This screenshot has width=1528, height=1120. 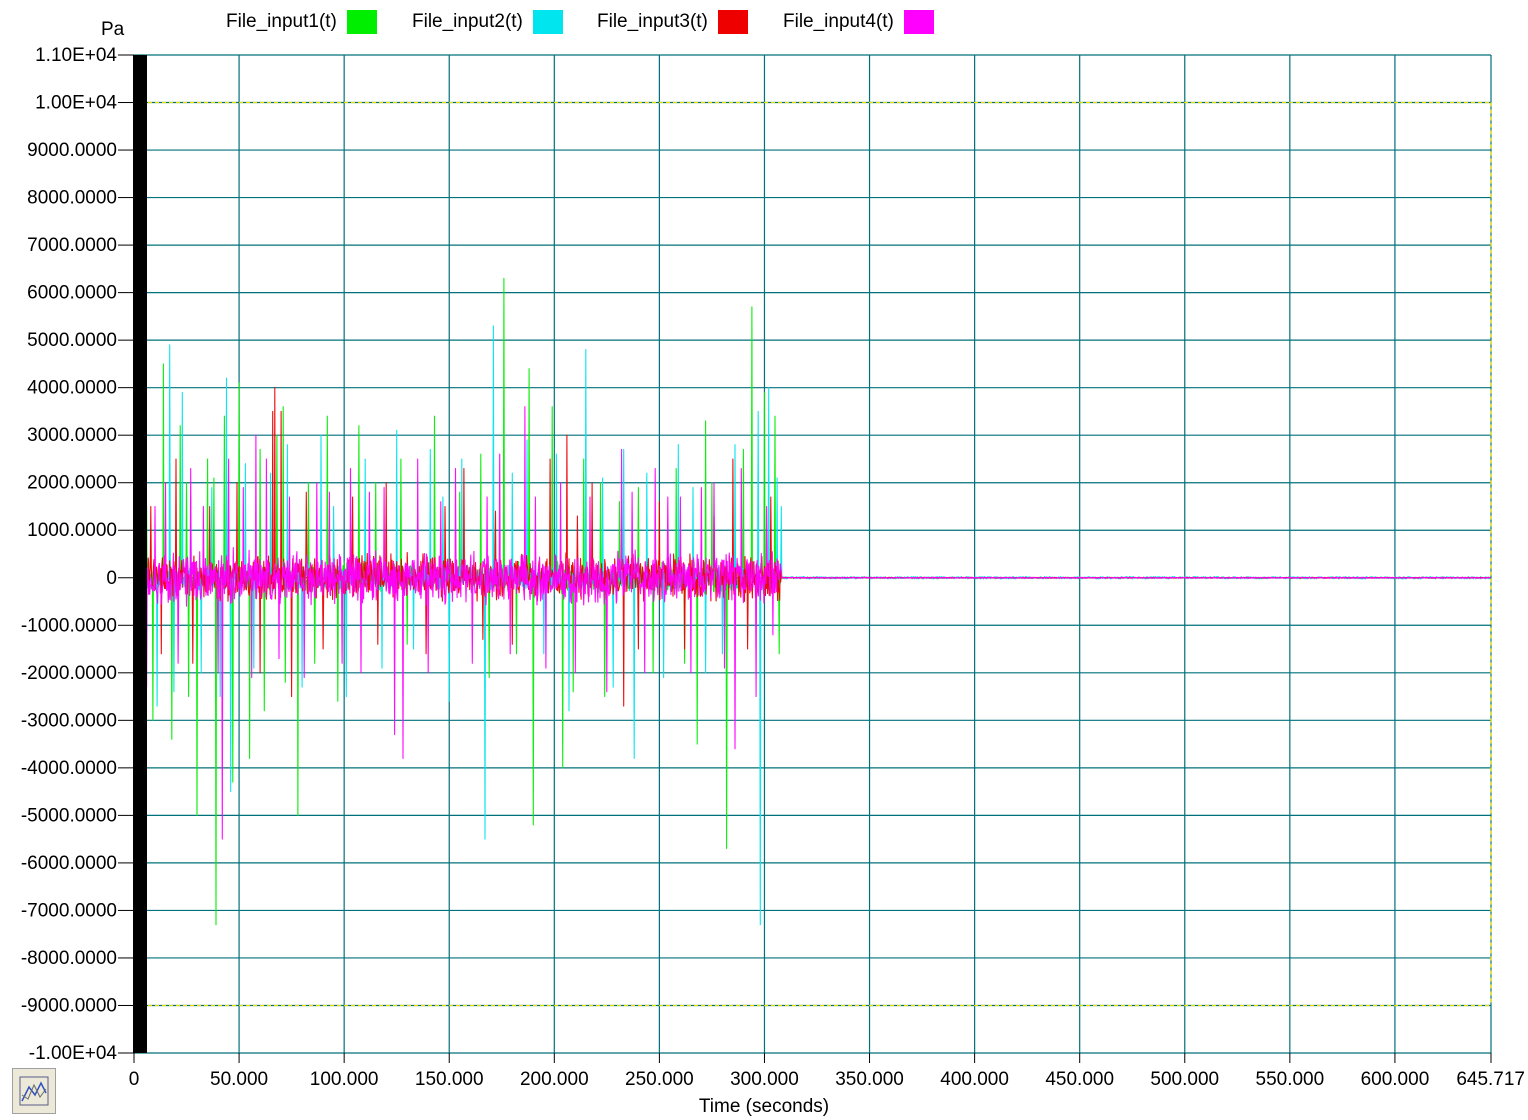 I want to click on x-tick-label: 0, so click(x=134, y=1079).